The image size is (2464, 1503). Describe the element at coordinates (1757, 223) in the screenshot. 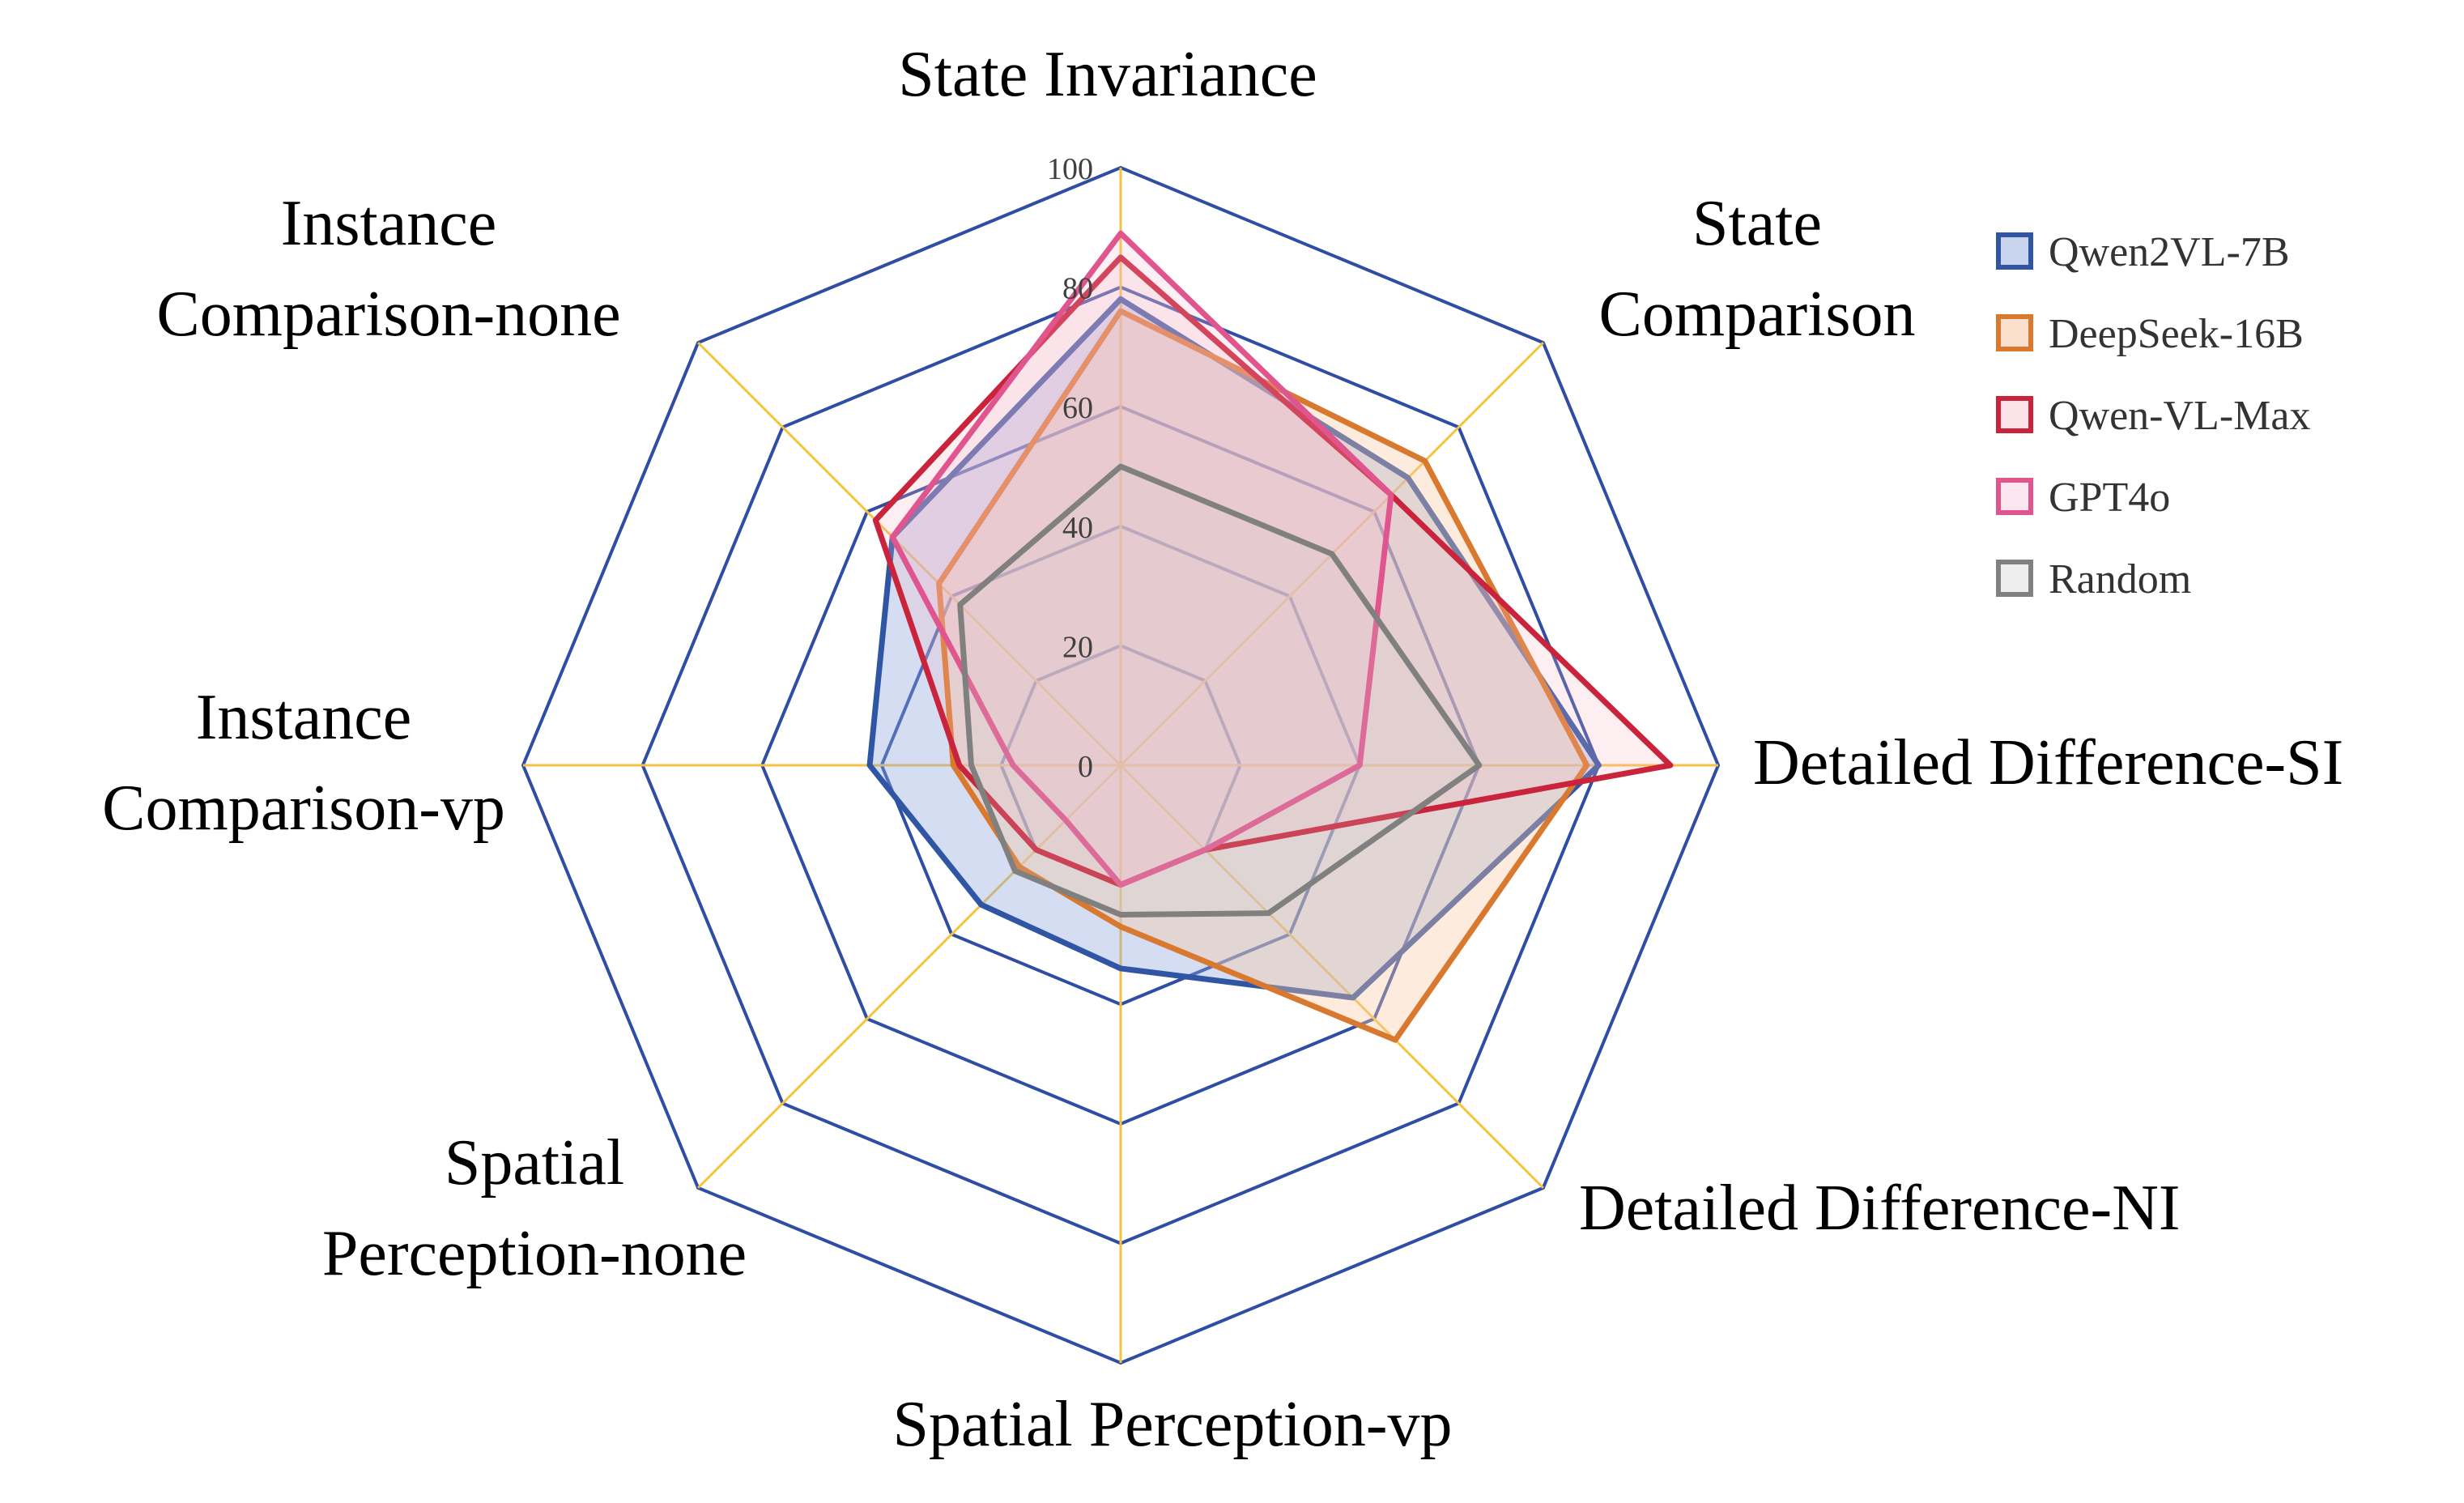

I see `axis-title-1-line-0: State` at that location.